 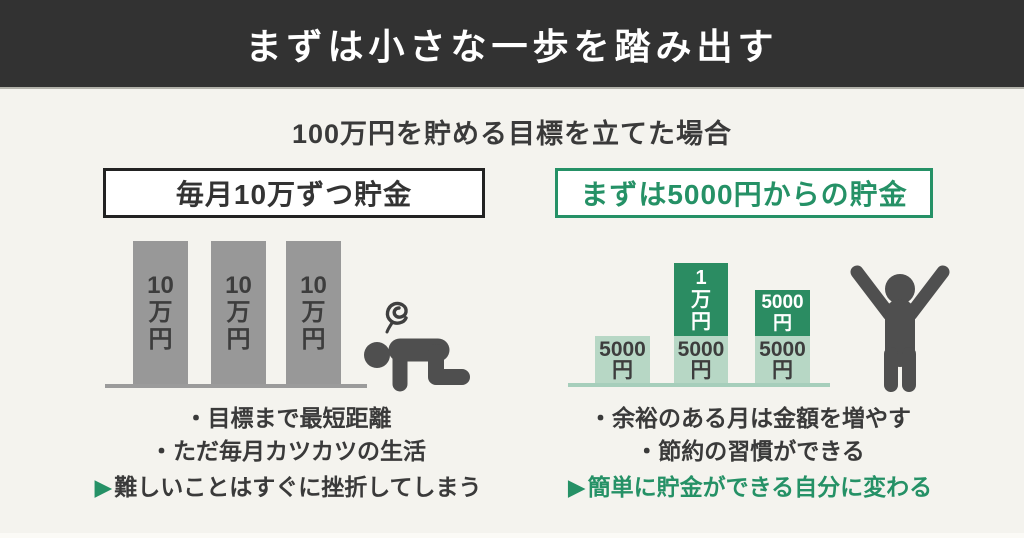 I want to click on left-panel-title: 毎月10万ずつ貯金, so click(x=294, y=193).